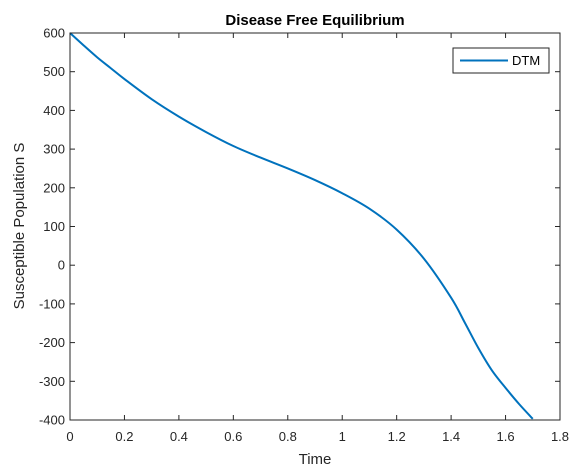 Image resolution: width=577 pixels, height=469 pixels. Describe the element at coordinates (342, 436) in the screenshot. I see `x-tick-label: 1` at that location.